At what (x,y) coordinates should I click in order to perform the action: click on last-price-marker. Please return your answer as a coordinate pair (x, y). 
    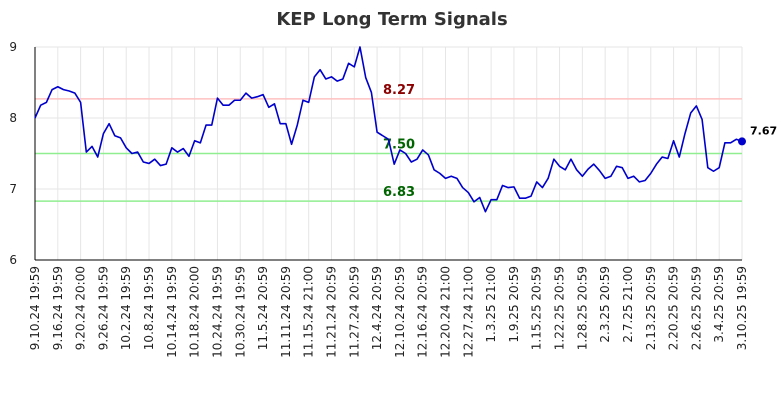
    Looking at the image, I should click on (742, 141).